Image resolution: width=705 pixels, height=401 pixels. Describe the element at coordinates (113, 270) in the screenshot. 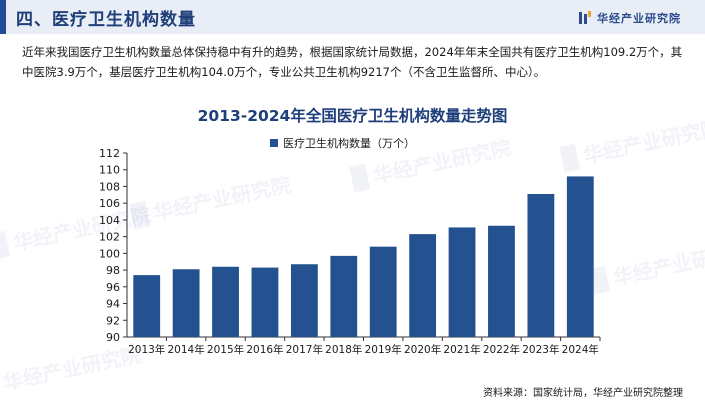

I see `y-tick-label: 98` at that location.